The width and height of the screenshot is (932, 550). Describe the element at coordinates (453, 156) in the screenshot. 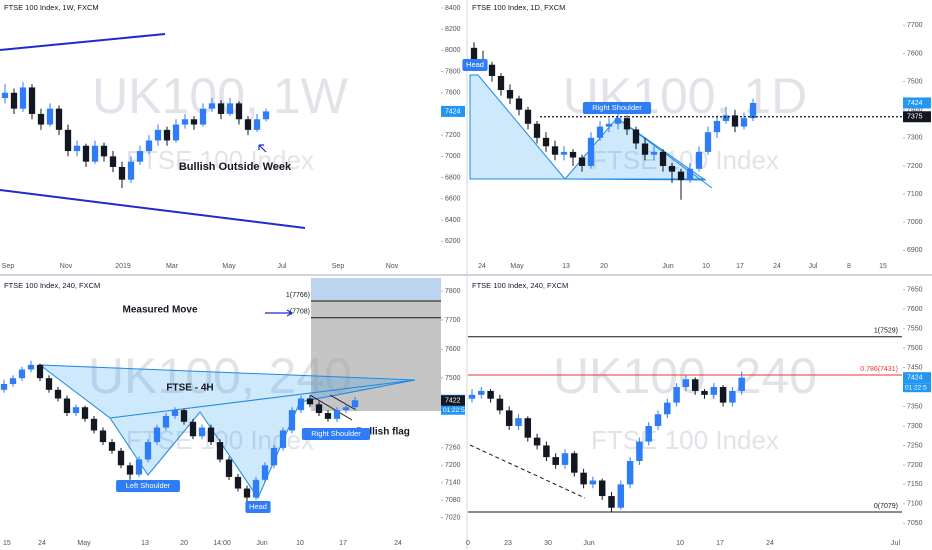

I see `y-tick-label: 7000` at that location.